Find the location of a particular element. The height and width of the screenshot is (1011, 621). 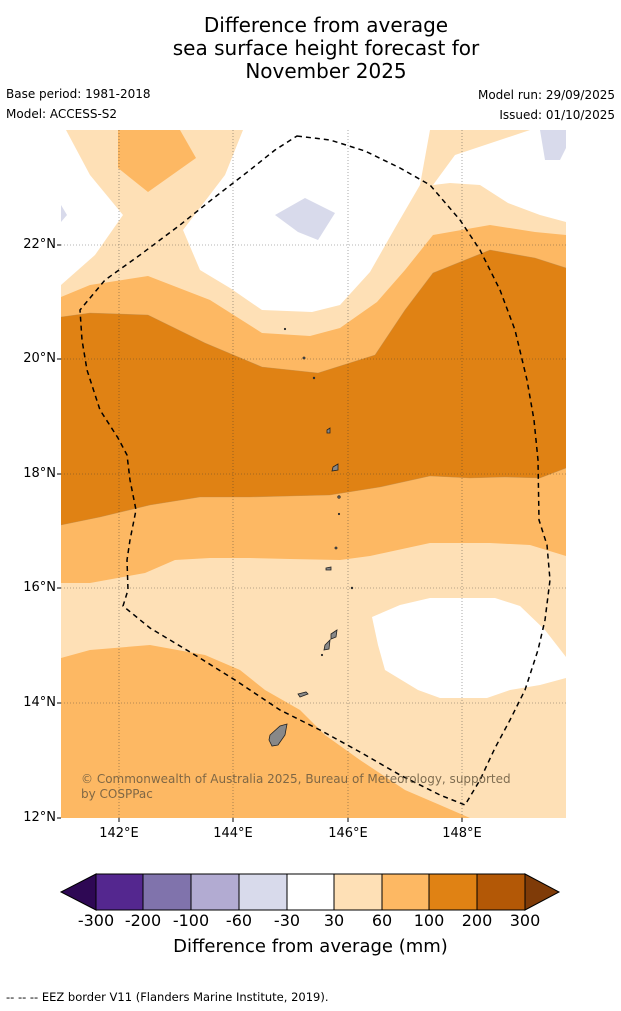

lon-label-142e: 142°E is located at coordinates (119, 833).